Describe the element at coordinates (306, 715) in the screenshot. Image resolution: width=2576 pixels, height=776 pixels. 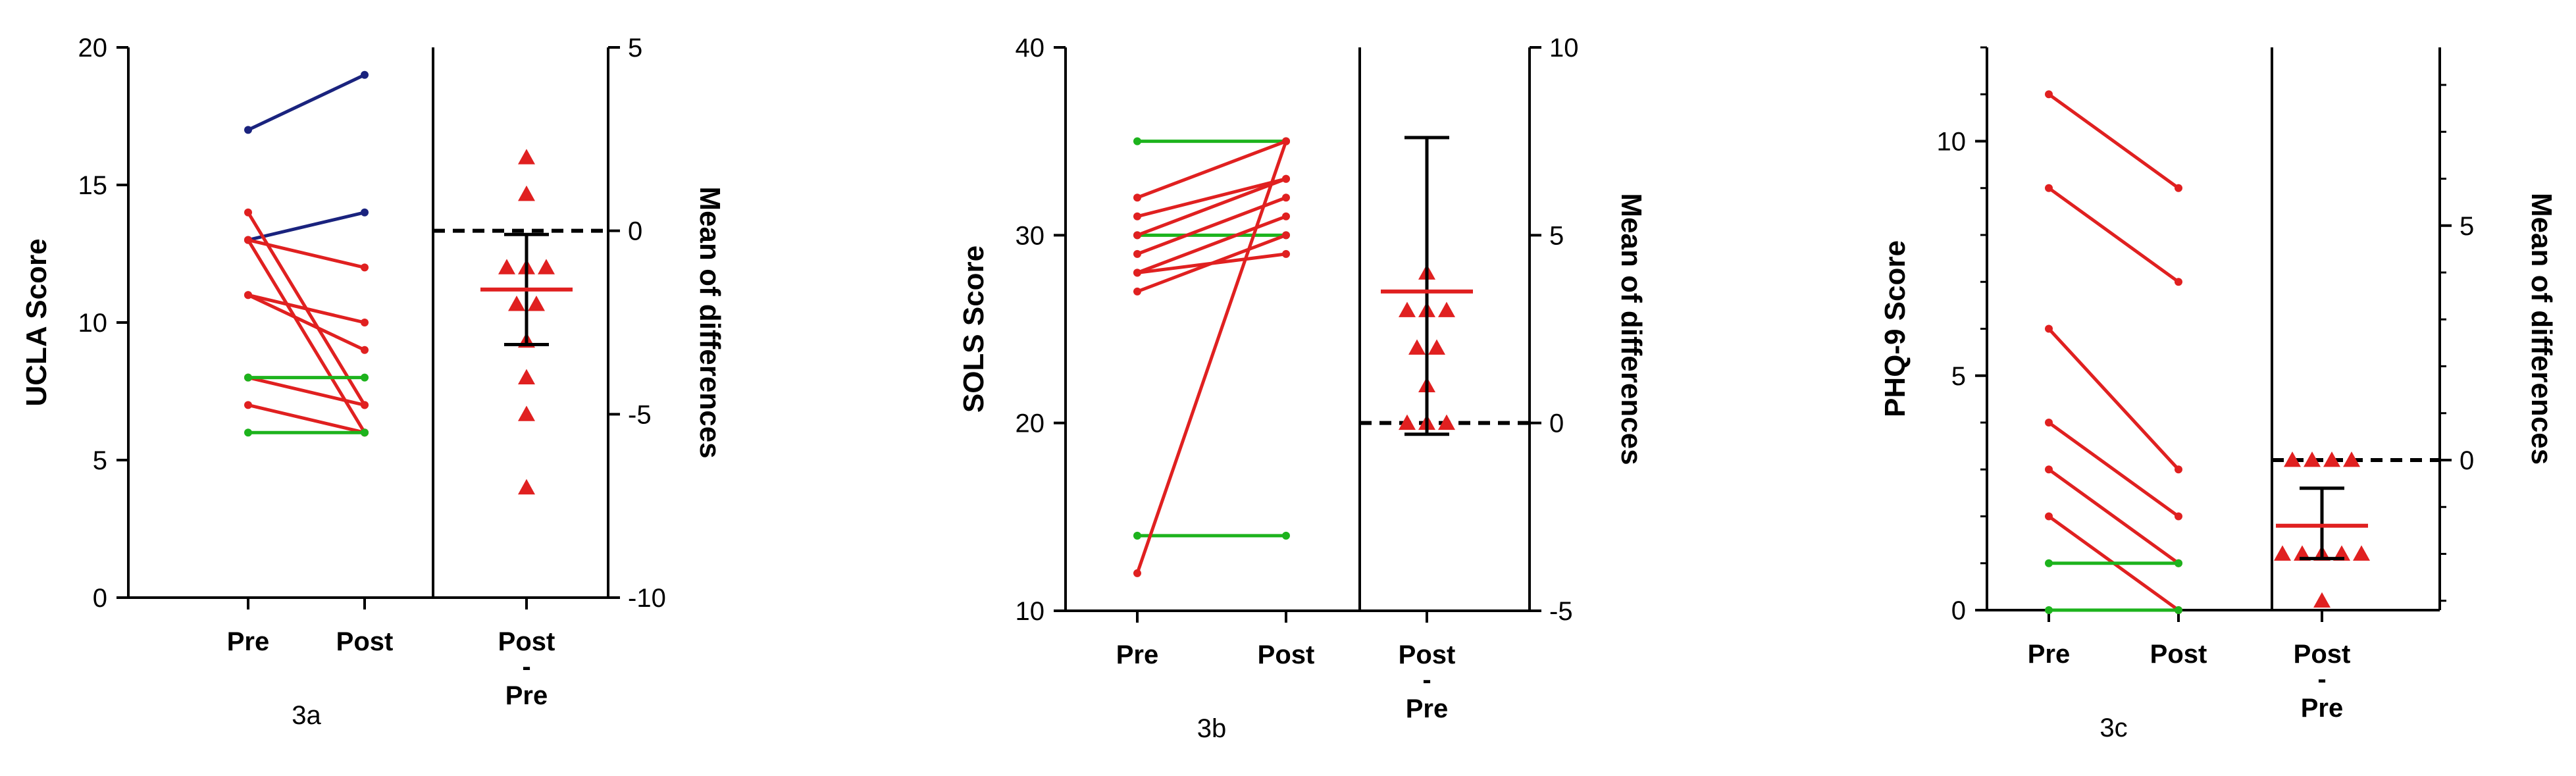
I see `panel-label: 3a` at that location.